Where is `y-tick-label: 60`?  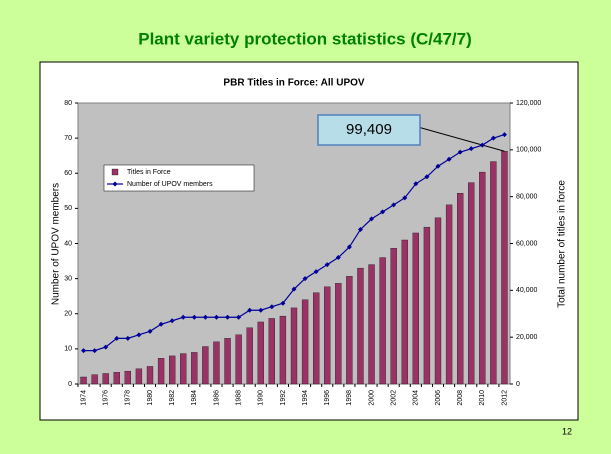 y-tick-label: 60 is located at coordinates (68, 173).